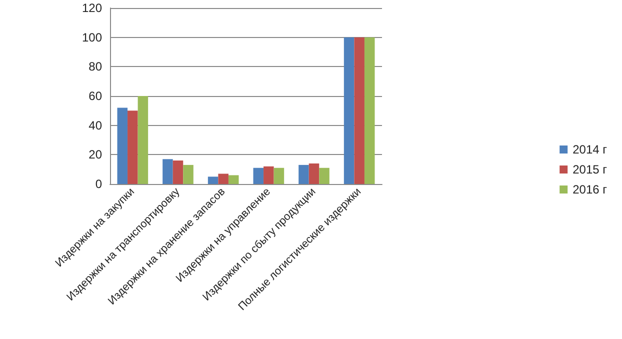  I want to click on legend-label: 2015 г, so click(590, 169).